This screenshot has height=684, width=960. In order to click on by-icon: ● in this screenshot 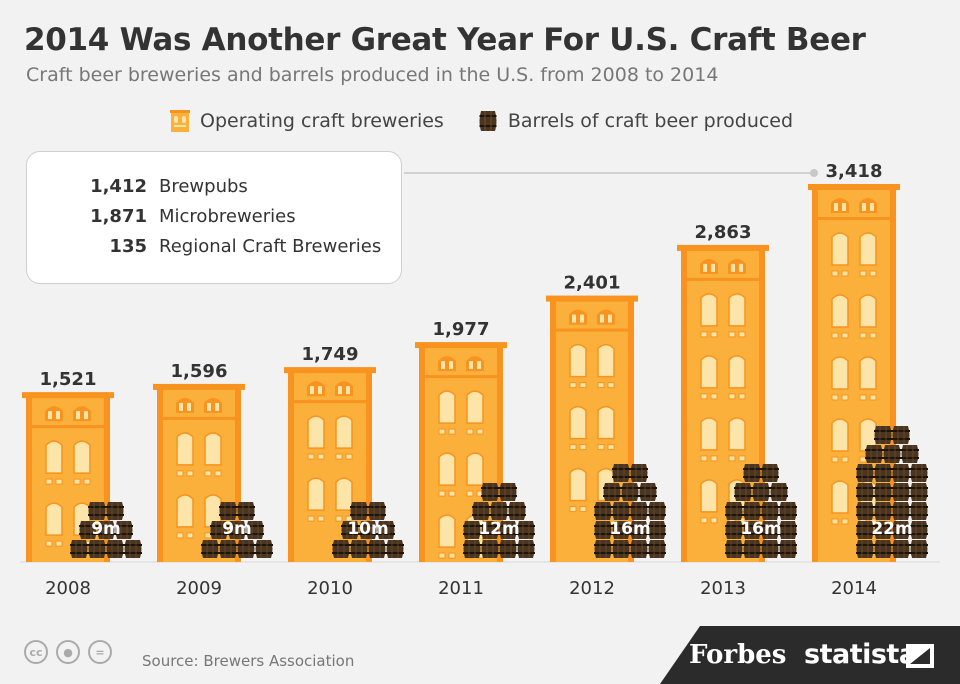, I will do `click(68, 652)`.